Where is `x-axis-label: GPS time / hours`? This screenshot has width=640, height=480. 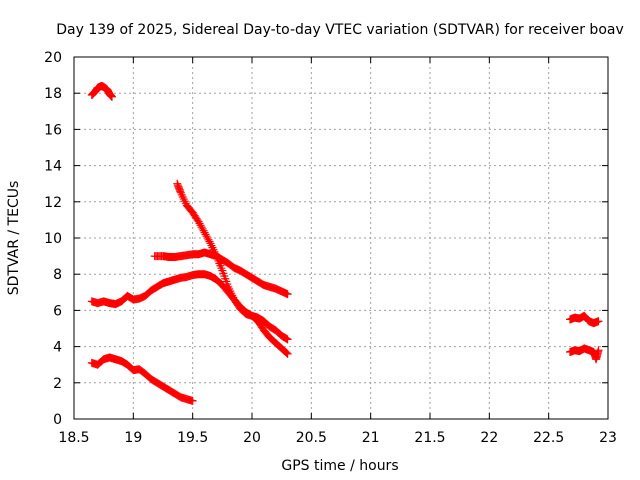
x-axis-label: GPS time / hours is located at coordinates (339, 466).